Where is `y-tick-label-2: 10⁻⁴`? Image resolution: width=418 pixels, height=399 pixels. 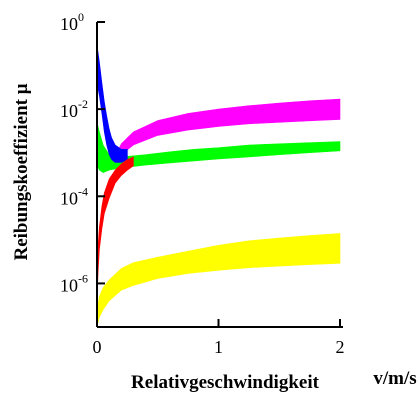
y-tick-label-2: 10⁻⁴ is located at coordinates (74, 196).